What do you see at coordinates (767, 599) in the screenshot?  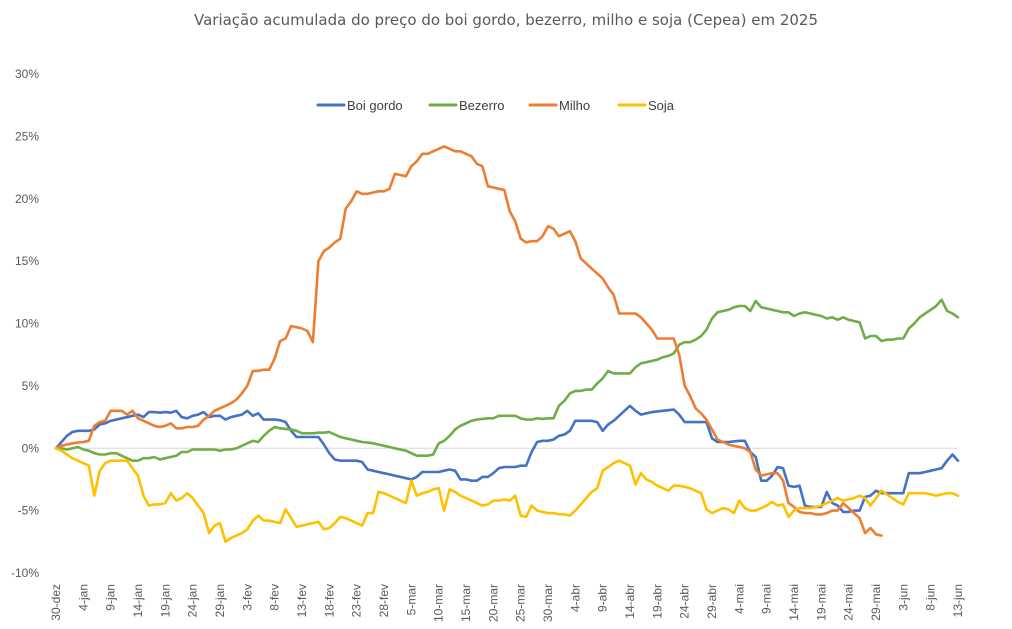 I see `x-tick-label: 9-mai` at bounding box center [767, 599].